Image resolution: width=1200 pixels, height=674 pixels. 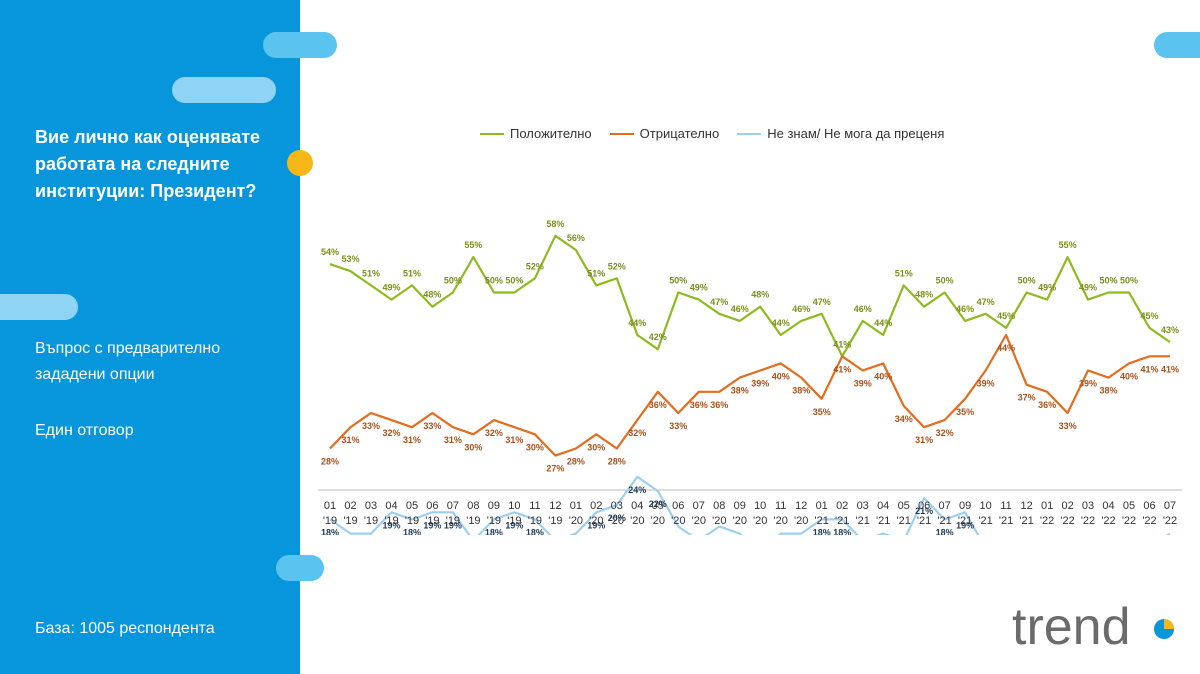 What do you see at coordinates (617, 462) in the screenshot?
I see `data-label-negative: 28%` at bounding box center [617, 462].